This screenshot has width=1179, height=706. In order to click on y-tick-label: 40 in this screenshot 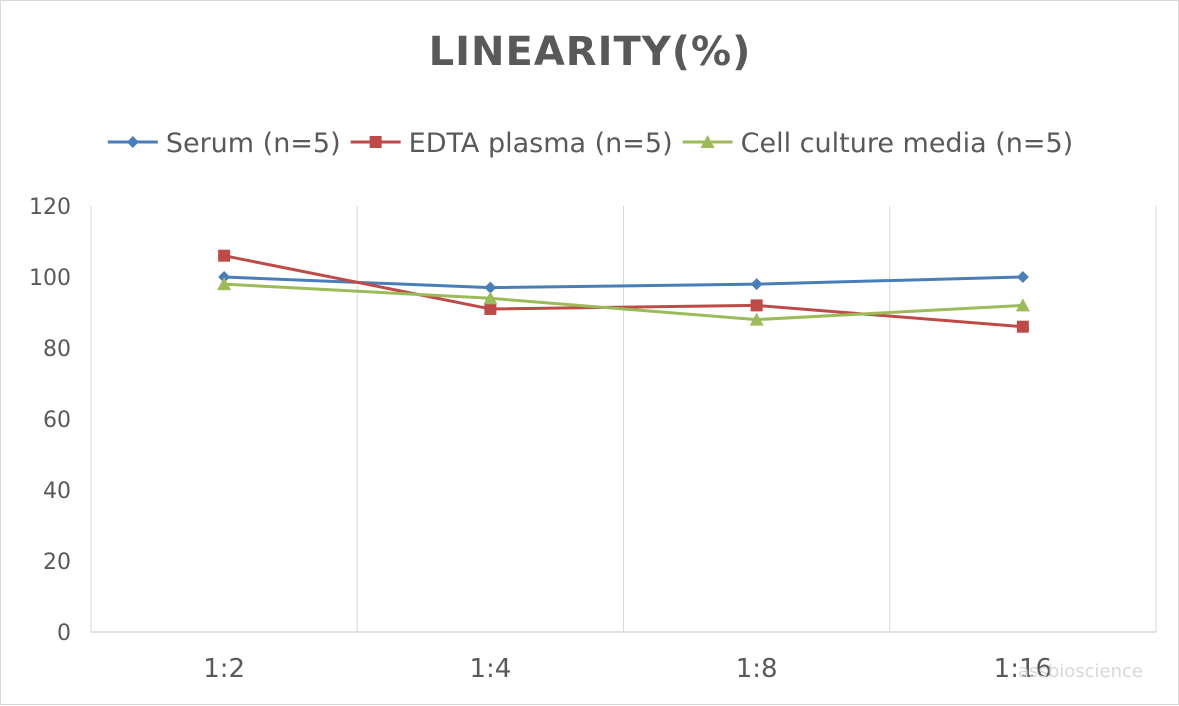, I will do `click(57, 491)`.